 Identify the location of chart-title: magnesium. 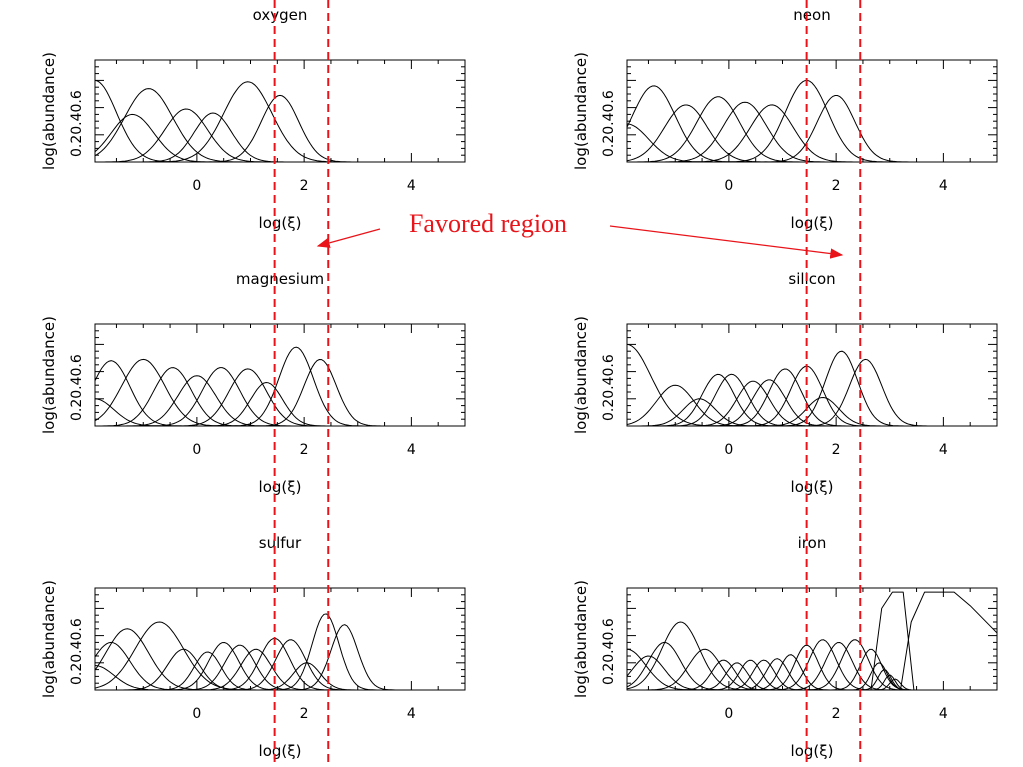
(280, 279).